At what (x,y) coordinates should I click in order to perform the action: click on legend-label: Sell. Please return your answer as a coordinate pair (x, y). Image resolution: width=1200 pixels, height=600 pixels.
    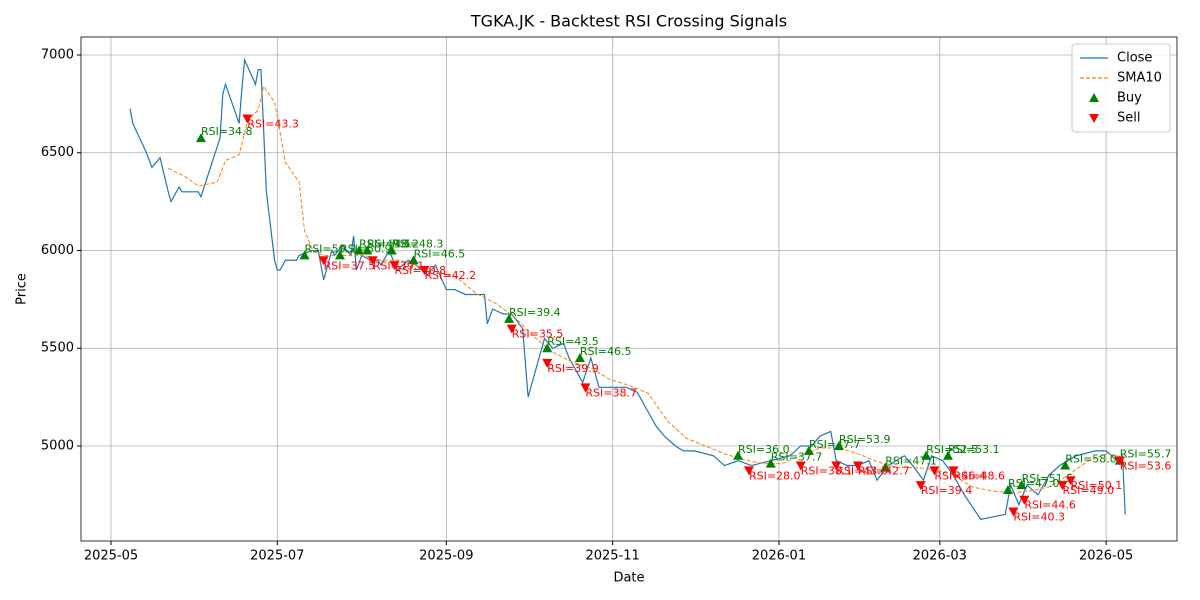
    Looking at the image, I should click on (1128, 118).